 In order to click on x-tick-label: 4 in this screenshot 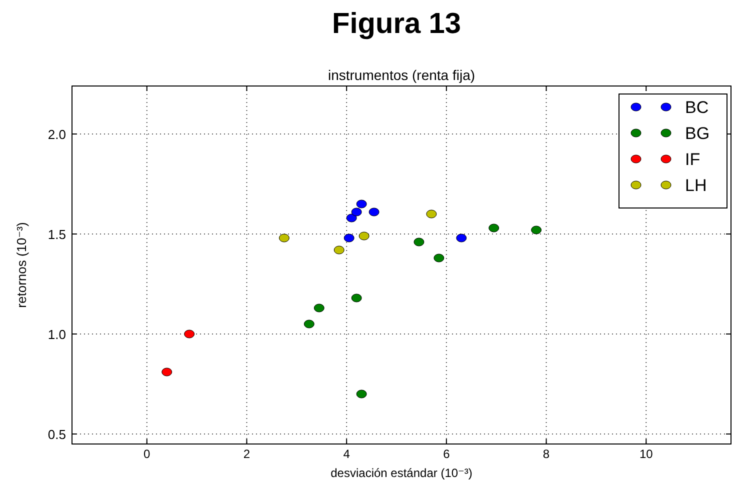, I will do `click(346, 454)`.